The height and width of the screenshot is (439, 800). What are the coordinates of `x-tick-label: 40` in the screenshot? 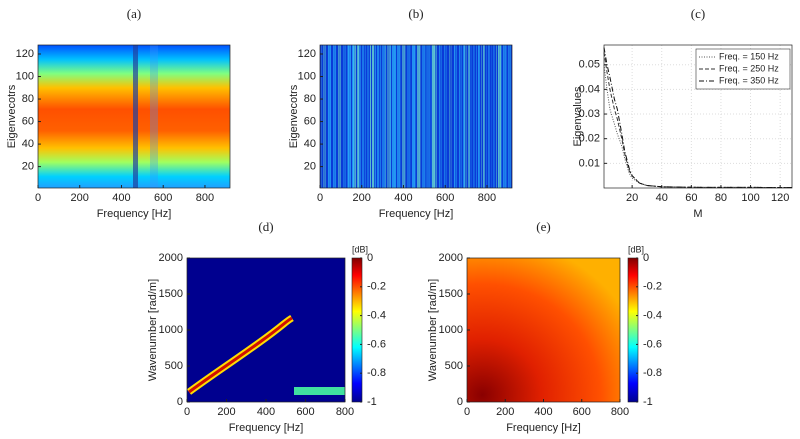 It's located at (662, 198).